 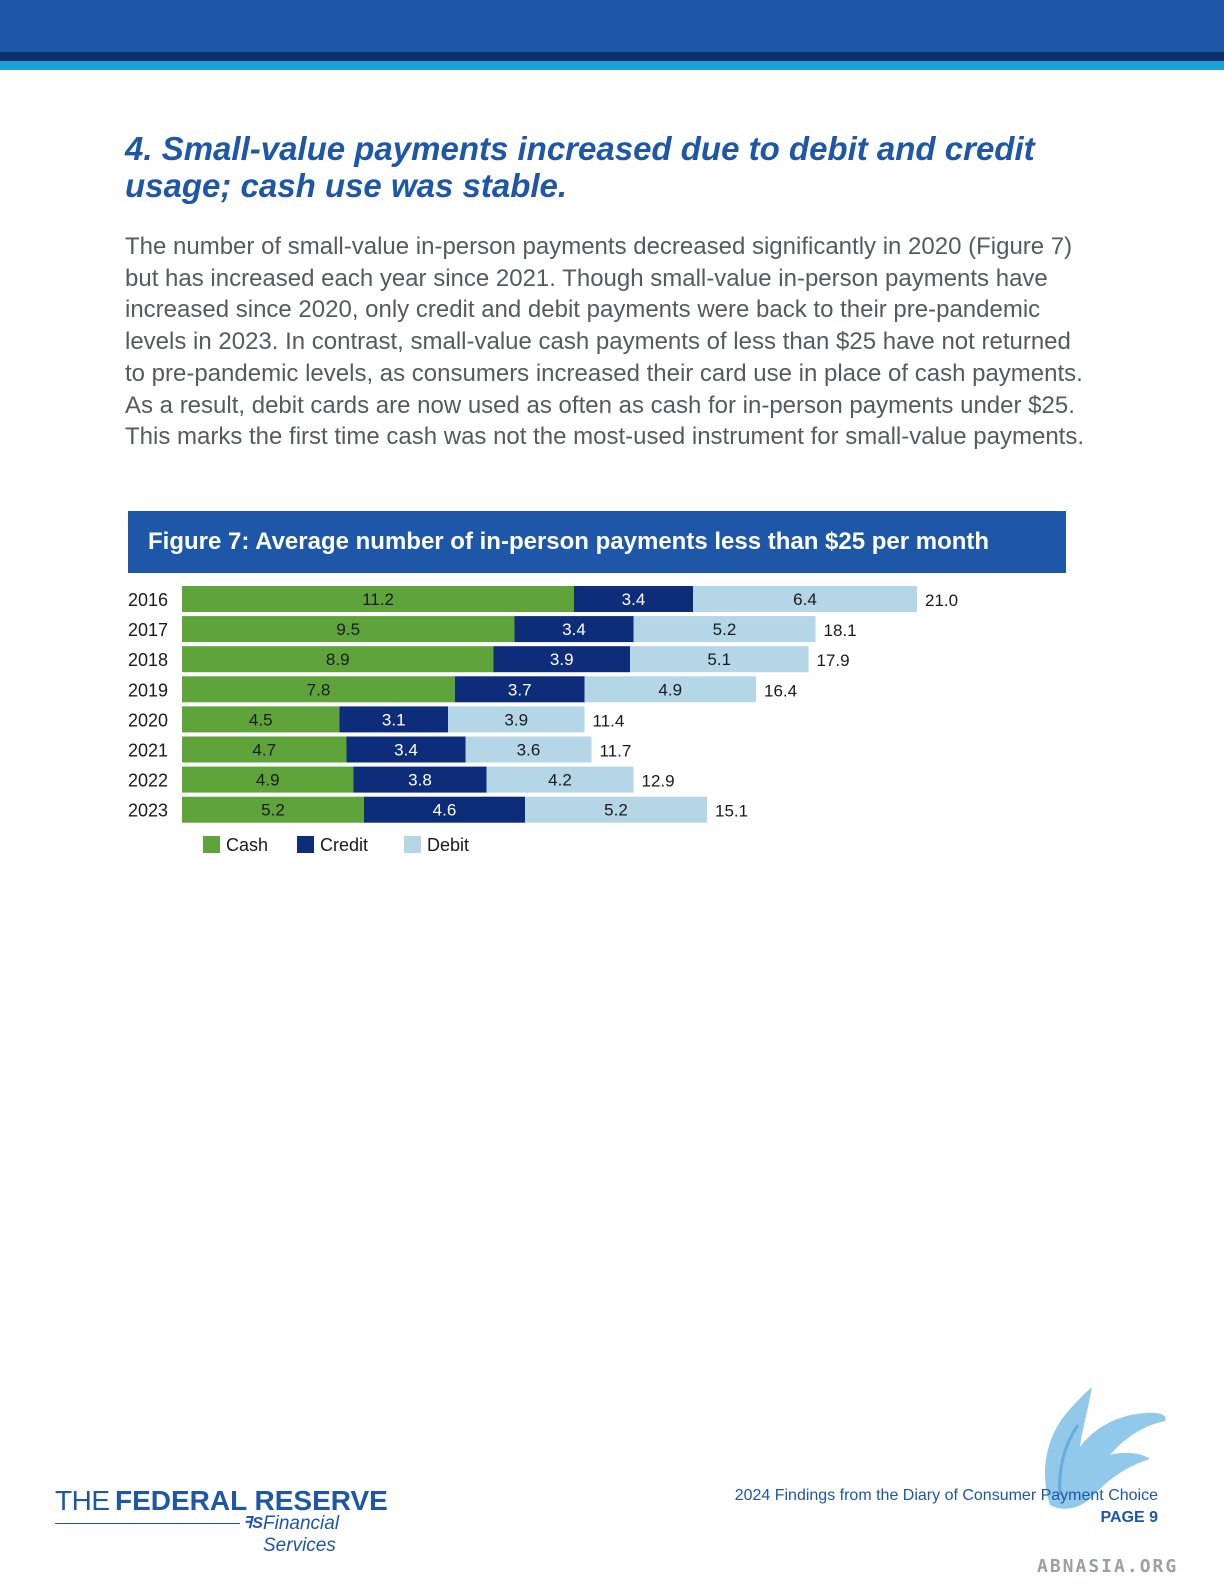 I want to click on logo-the: THE, so click(x=82, y=1500).